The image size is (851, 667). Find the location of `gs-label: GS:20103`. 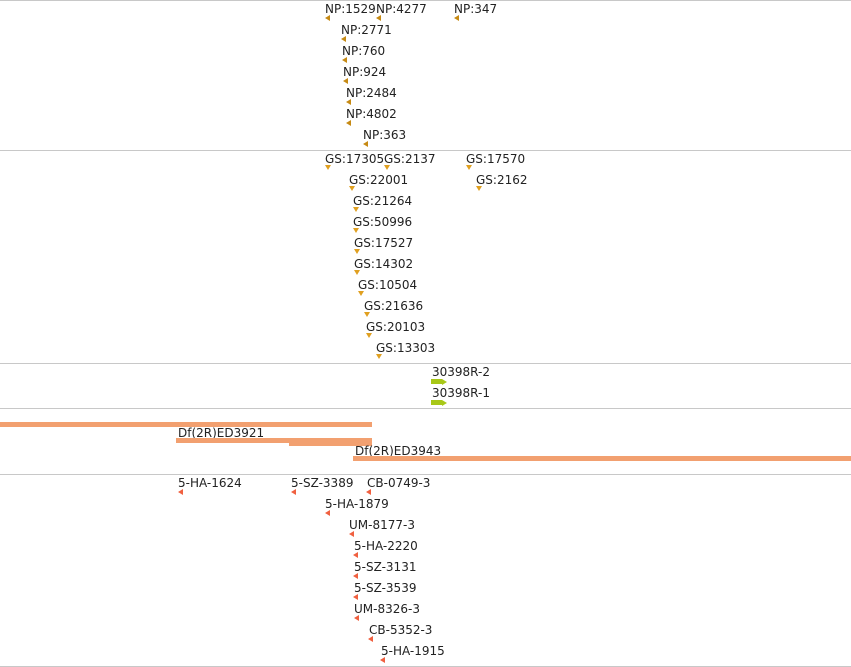

gs-label: GS:20103 is located at coordinates (396, 327).